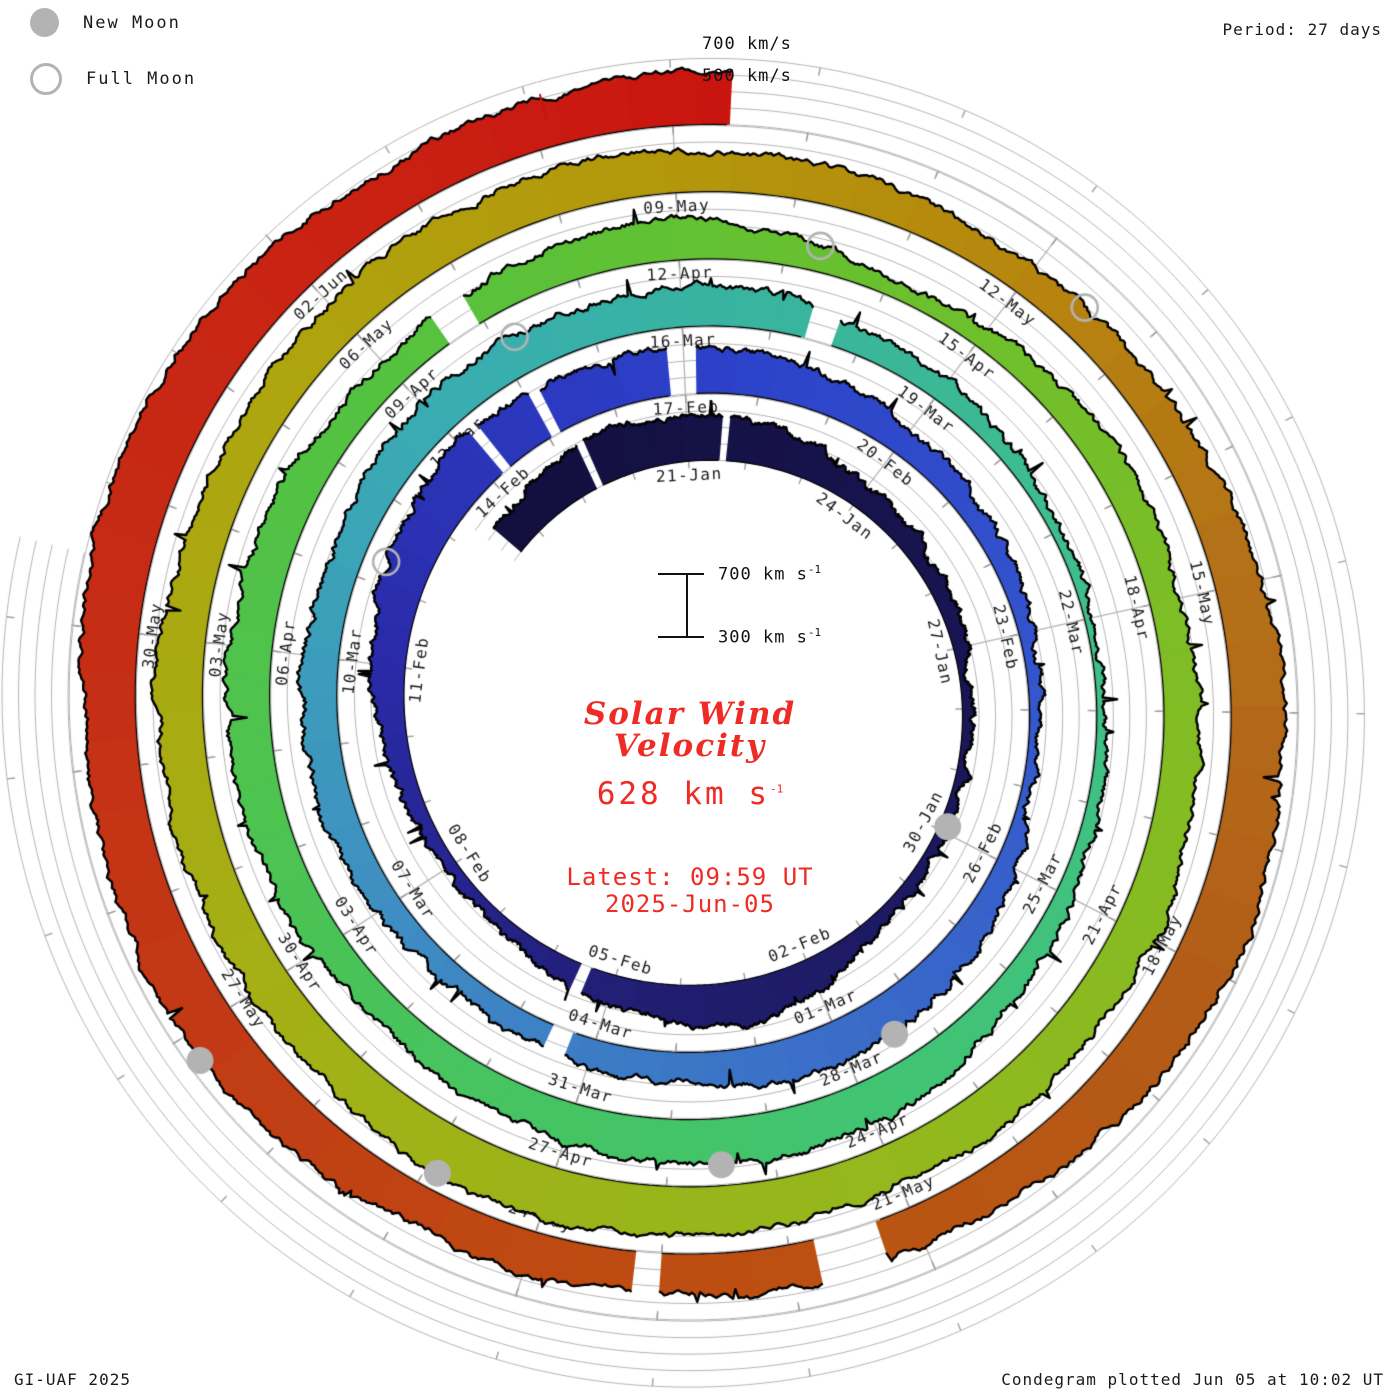 The height and width of the screenshot is (1400, 1400). Describe the element at coordinates (72, 1379) in the screenshot. I see `credit-label: GI-UAF 2025` at that location.